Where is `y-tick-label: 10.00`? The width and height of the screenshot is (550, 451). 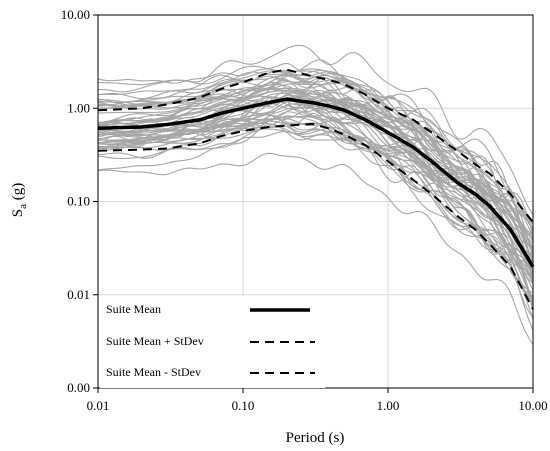
y-tick-label: 10.00 is located at coordinates (75, 14).